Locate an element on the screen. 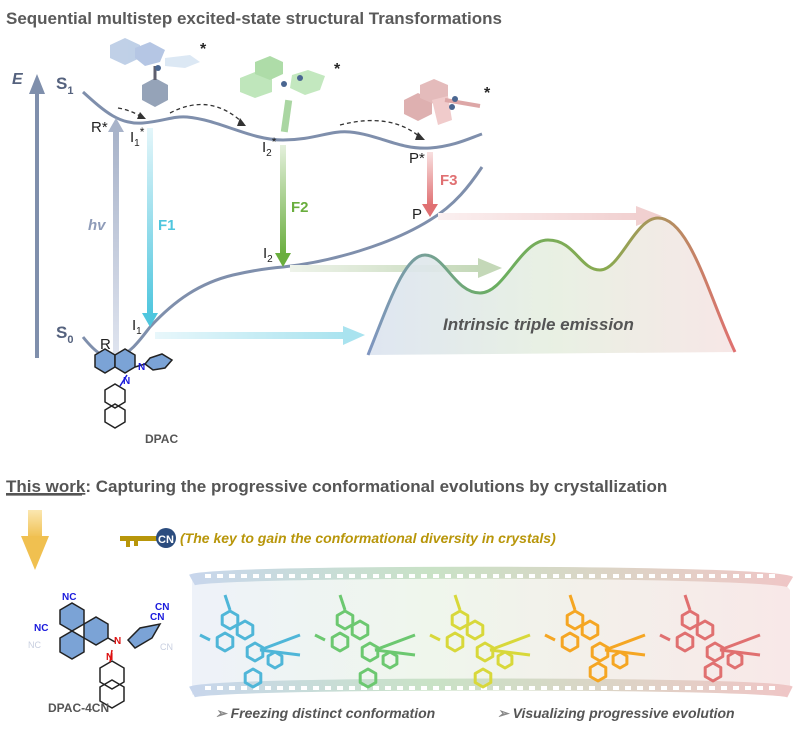 This screenshot has height=729, width=798. conformer-r-star-image: * is located at coordinates (158, 72).